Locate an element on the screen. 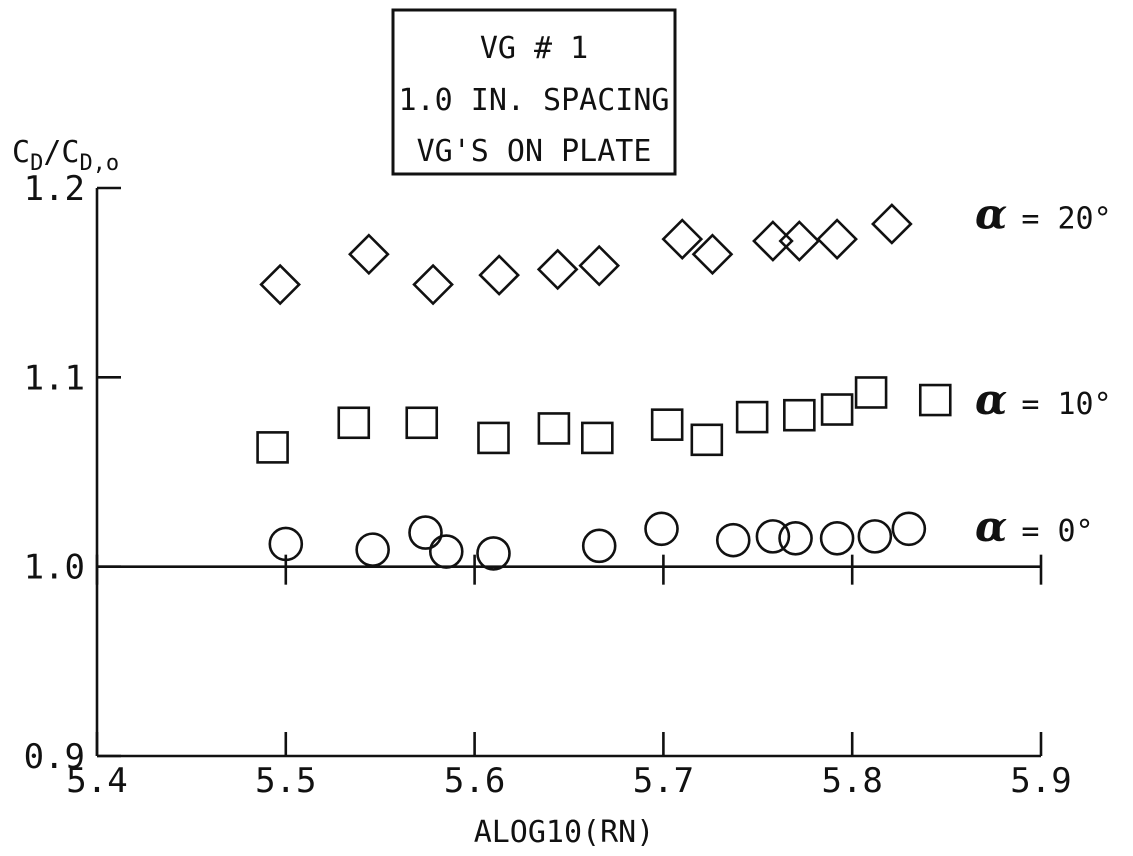  y-tick-label: 1.0 is located at coordinates (54, 568).